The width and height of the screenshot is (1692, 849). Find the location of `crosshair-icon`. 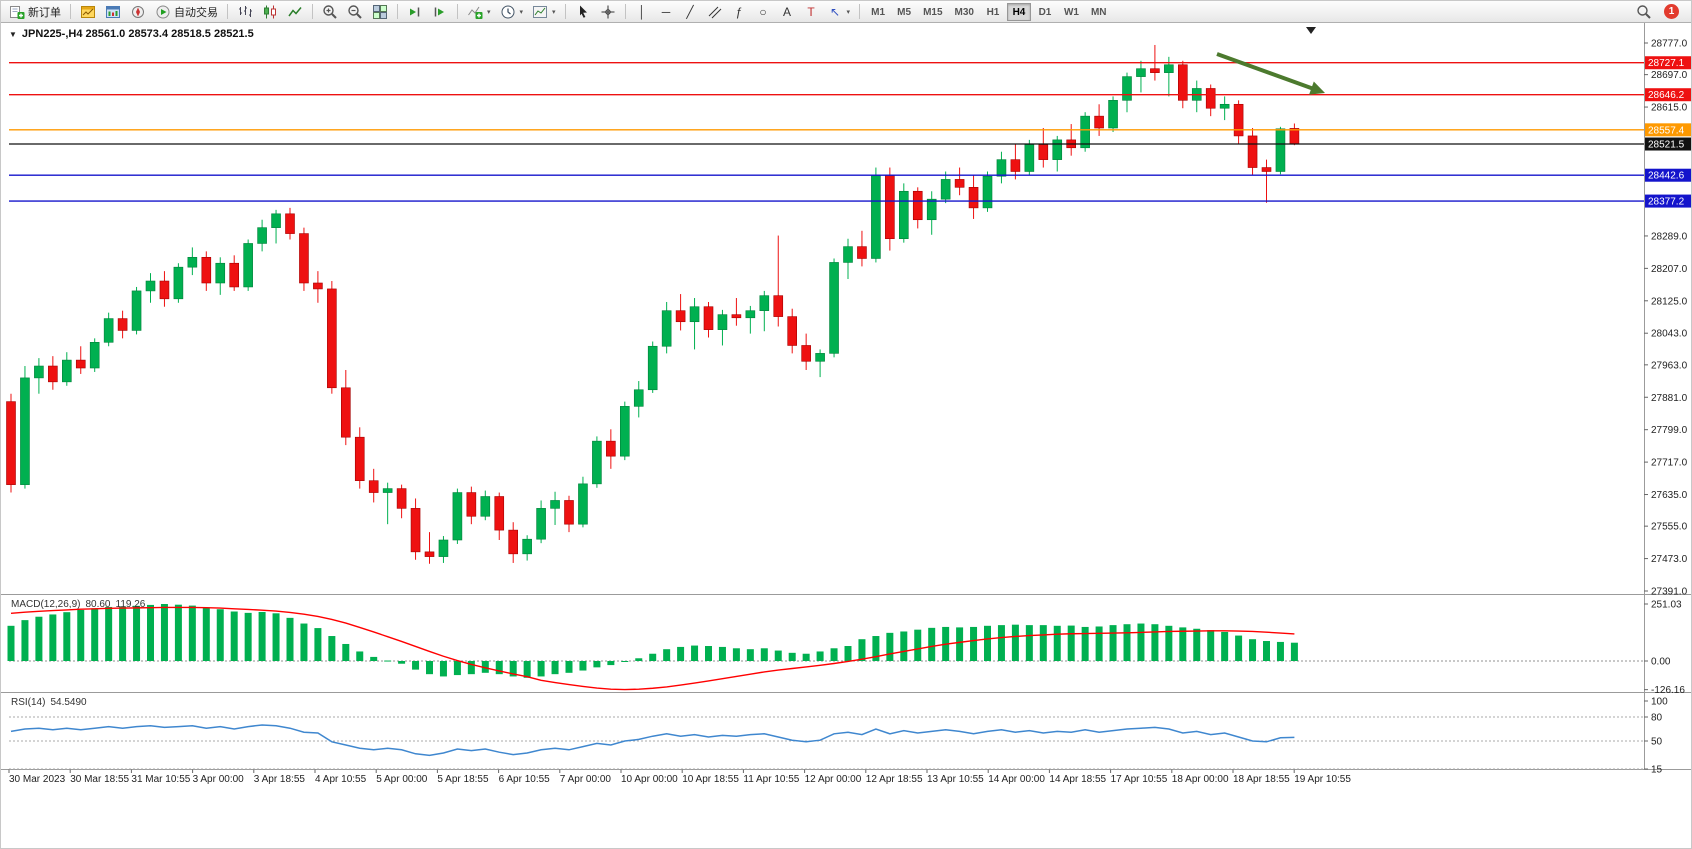

crosshair-icon is located at coordinates (608, 11).